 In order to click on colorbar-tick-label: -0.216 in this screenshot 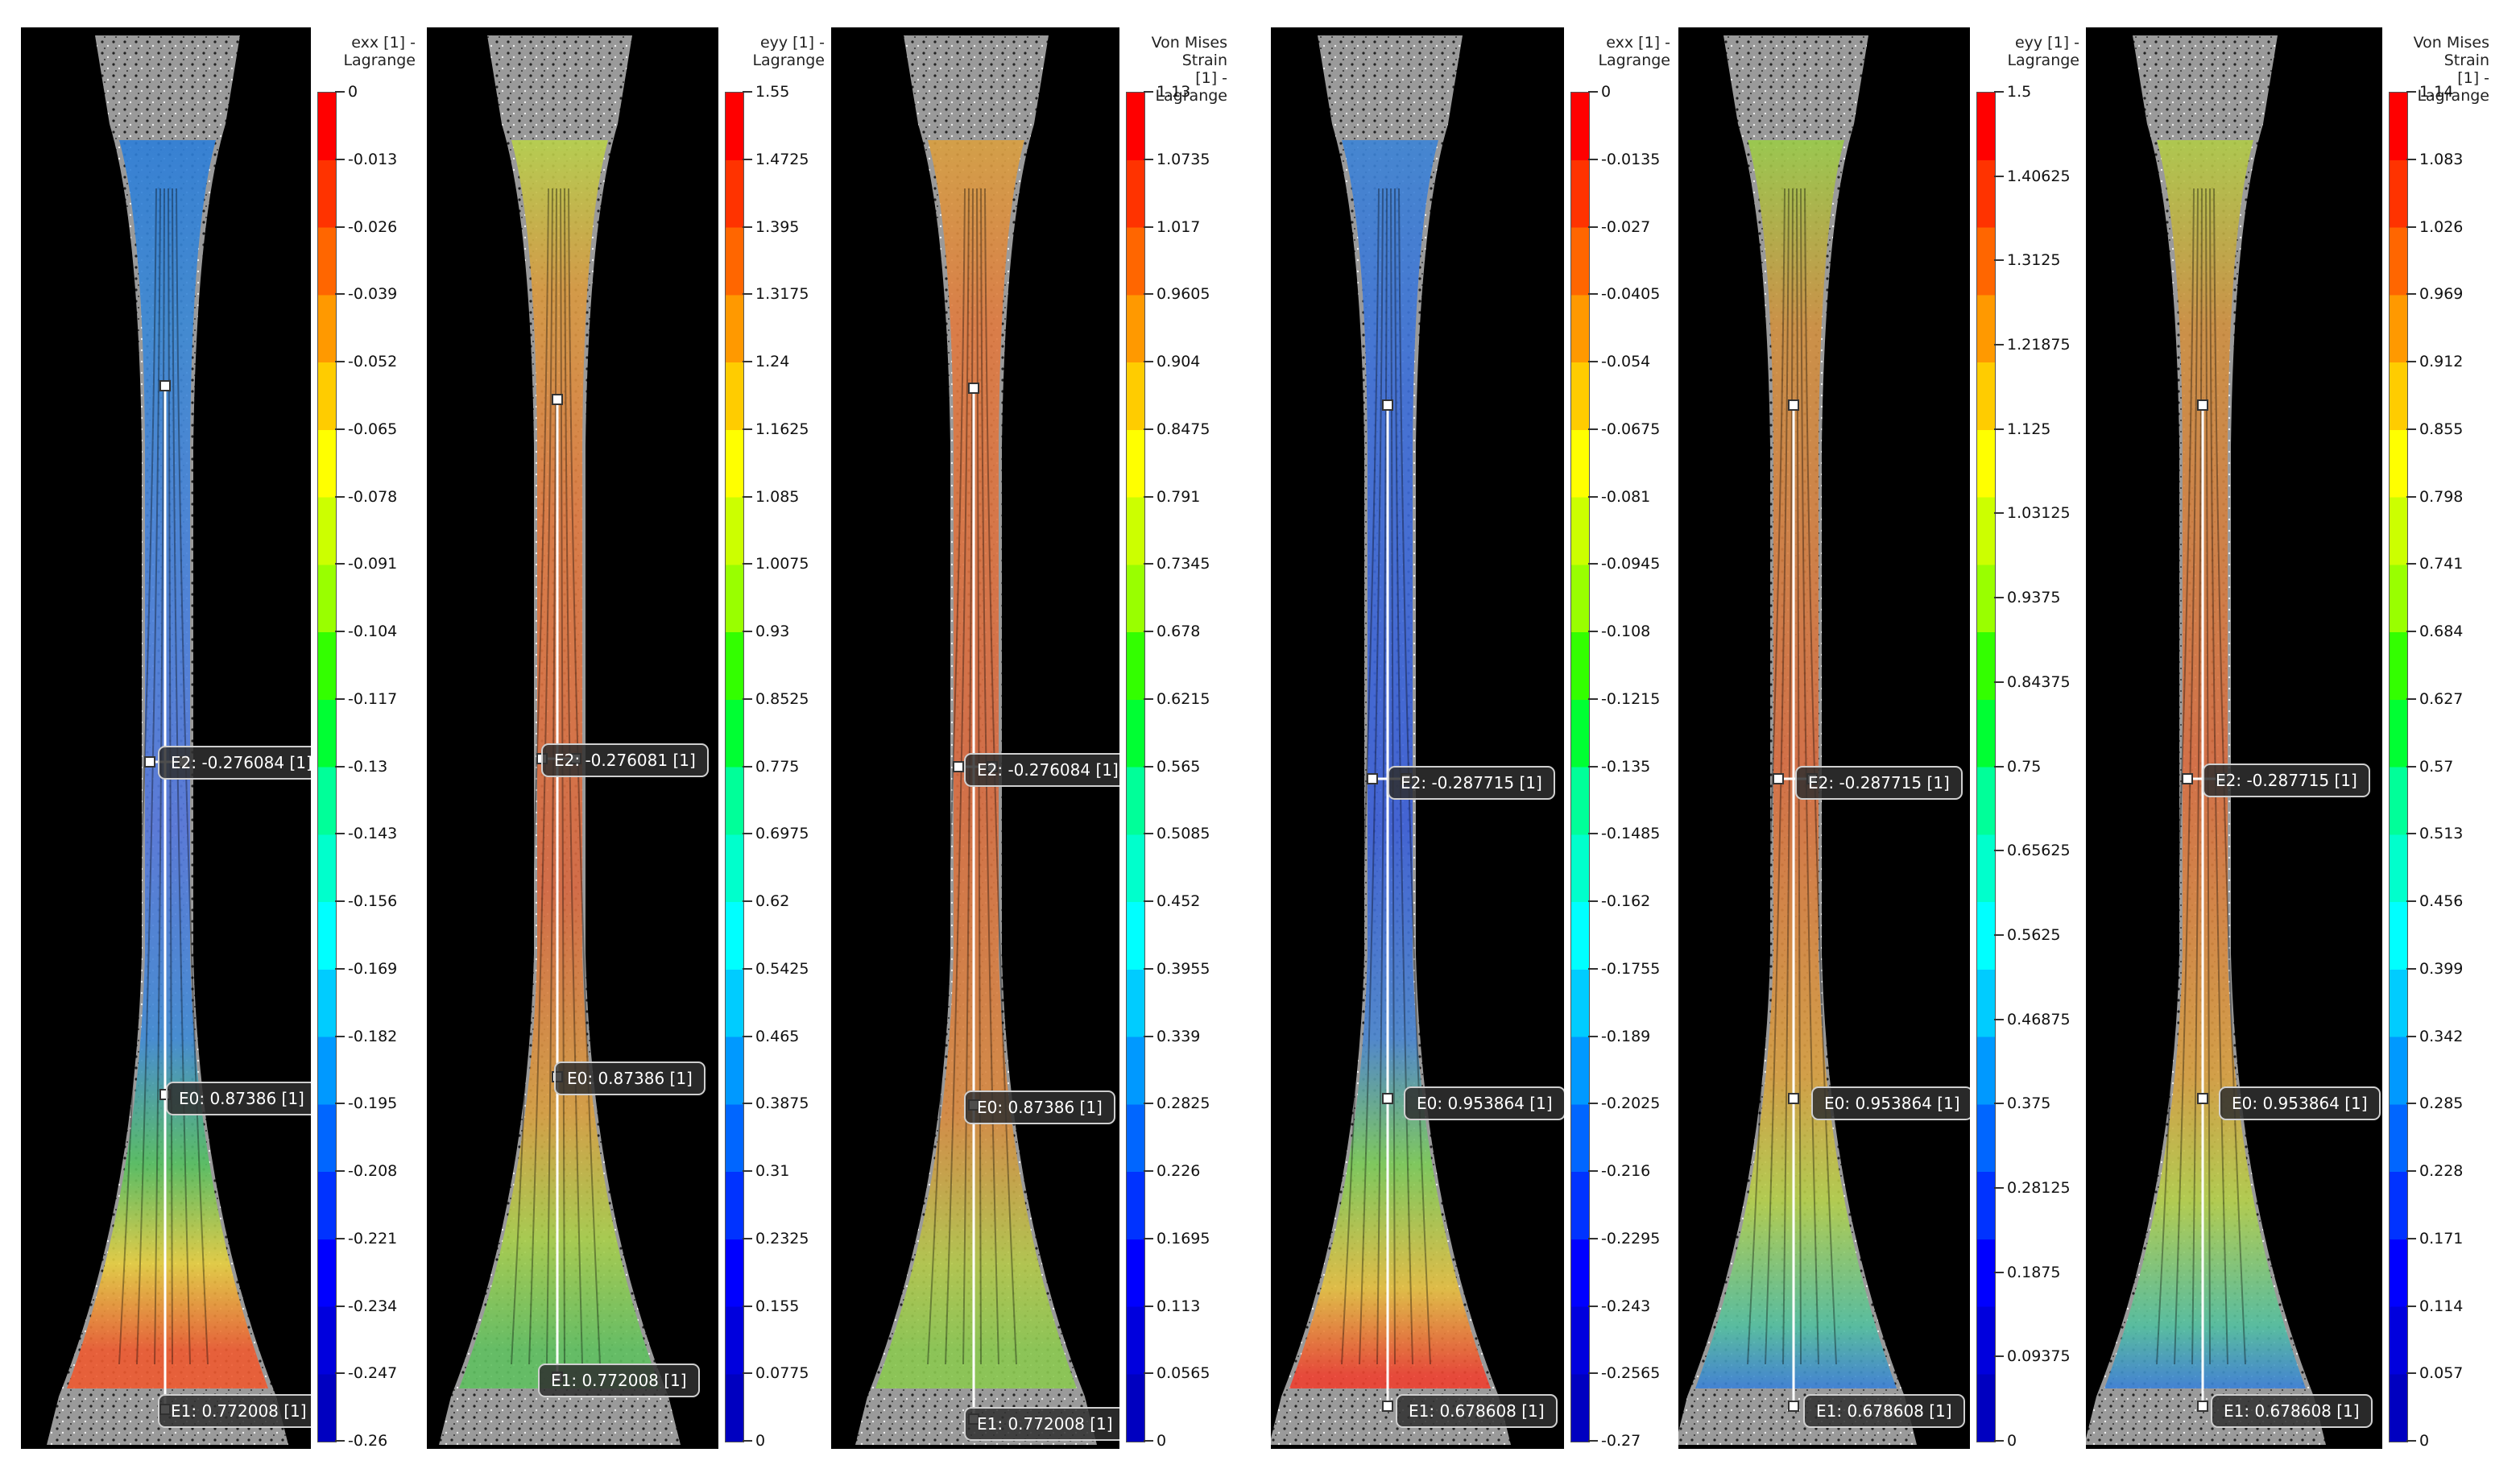, I will do `click(1626, 1171)`.